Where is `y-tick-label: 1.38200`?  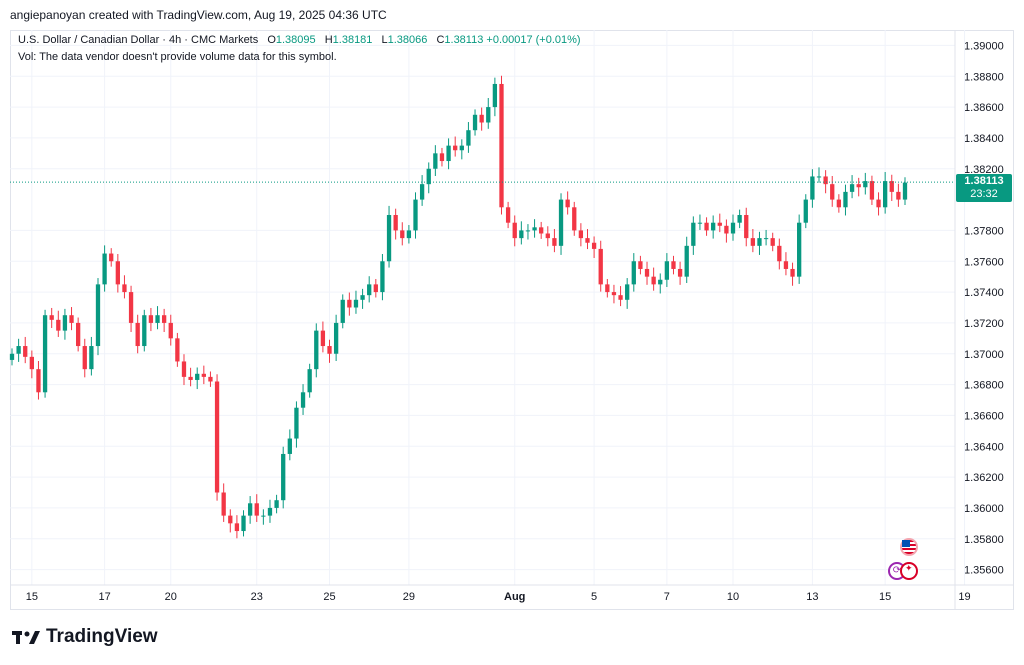 y-tick-label: 1.38200 is located at coordinates (984, 170).